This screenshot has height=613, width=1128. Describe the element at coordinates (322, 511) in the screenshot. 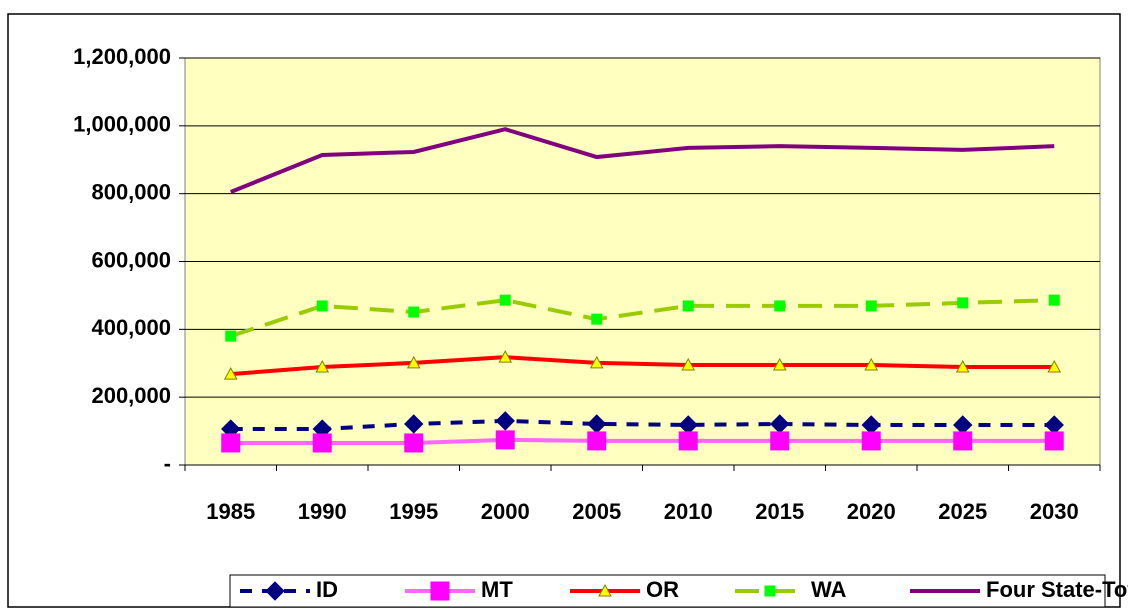

I see `x-tick-label: 1990` at that location.